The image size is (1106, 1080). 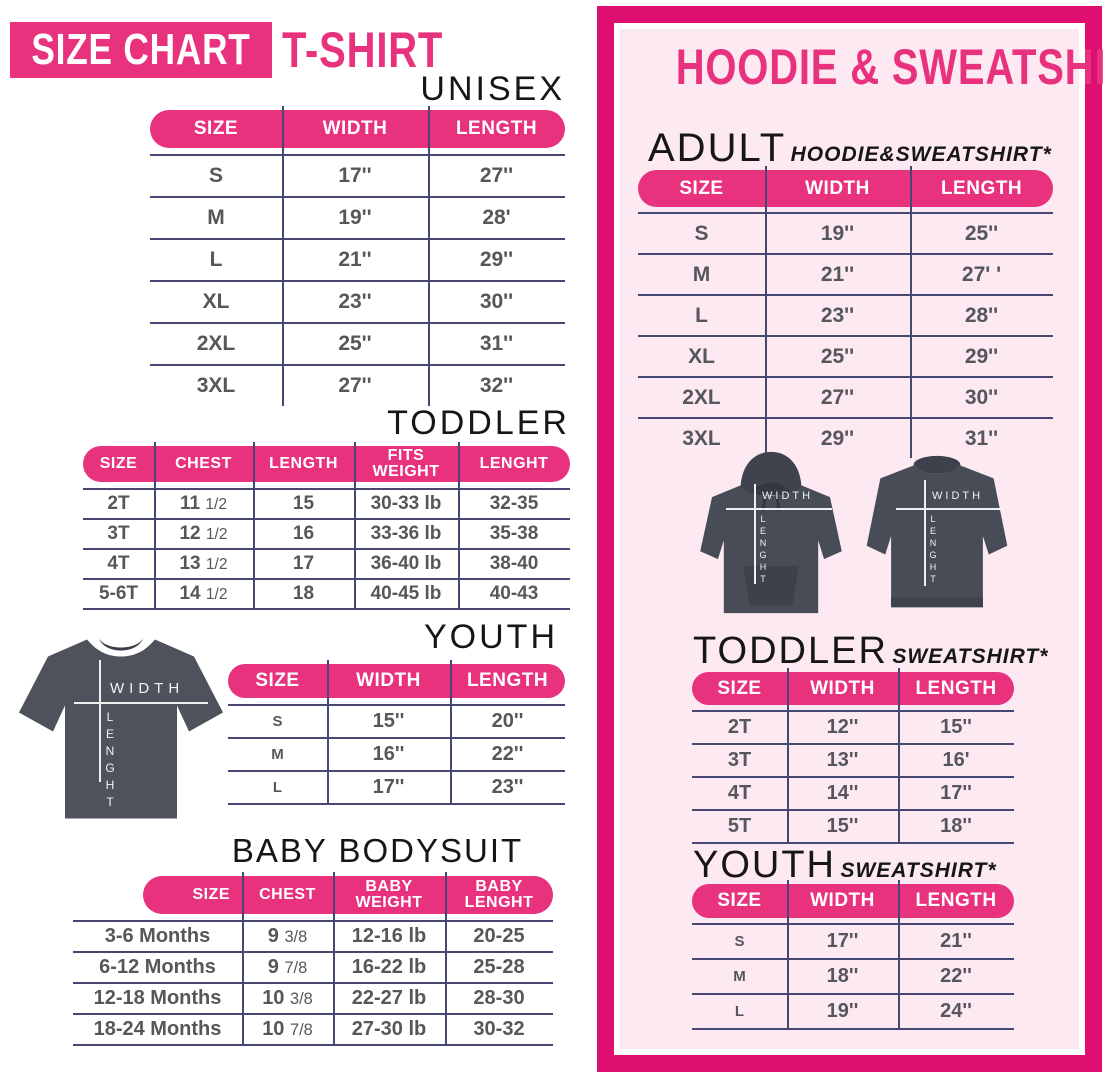 I want to click on column-header-fits-weight: FITS WEIGHT, so click(x=406, y=463).